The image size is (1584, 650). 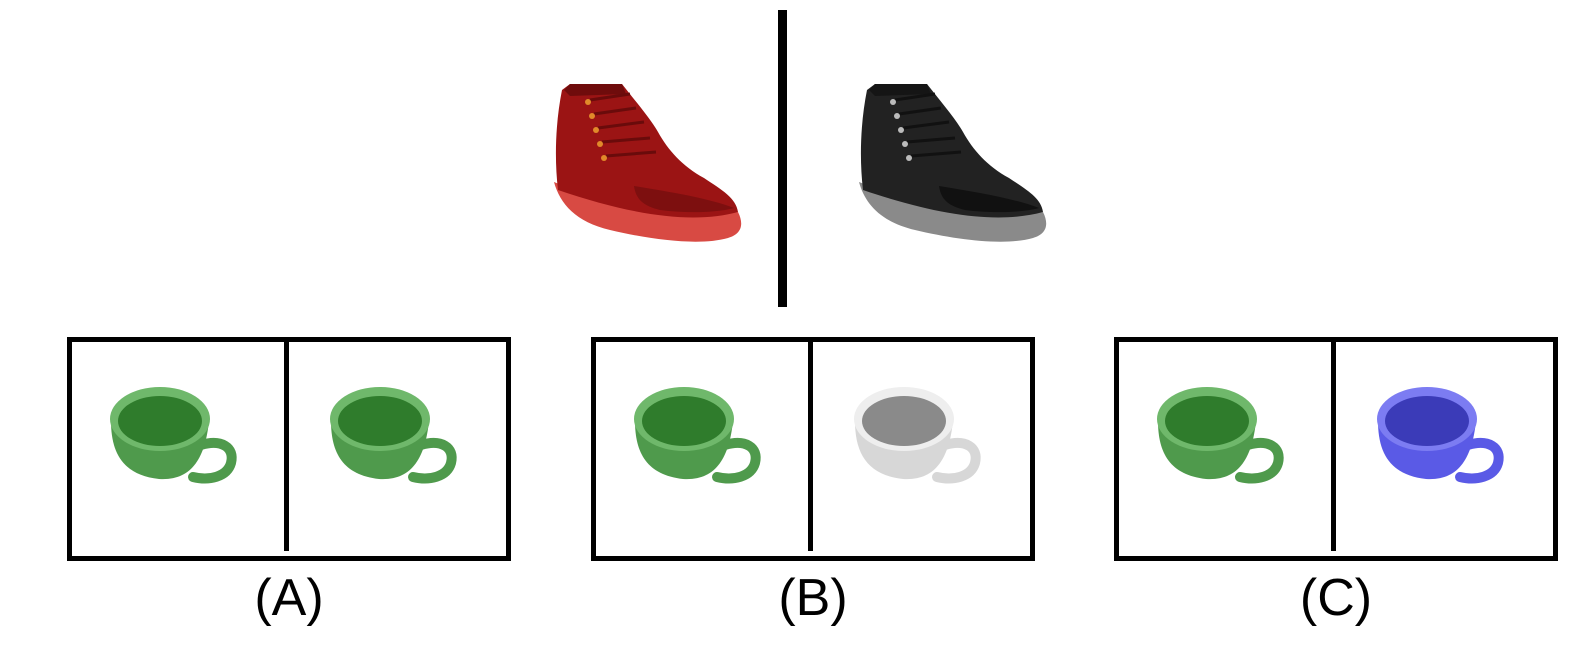 What do you see at coordinates (1336, 598) in the screenshot?
I see `option-c-label: (C)` at bounding box center [1336, 598].